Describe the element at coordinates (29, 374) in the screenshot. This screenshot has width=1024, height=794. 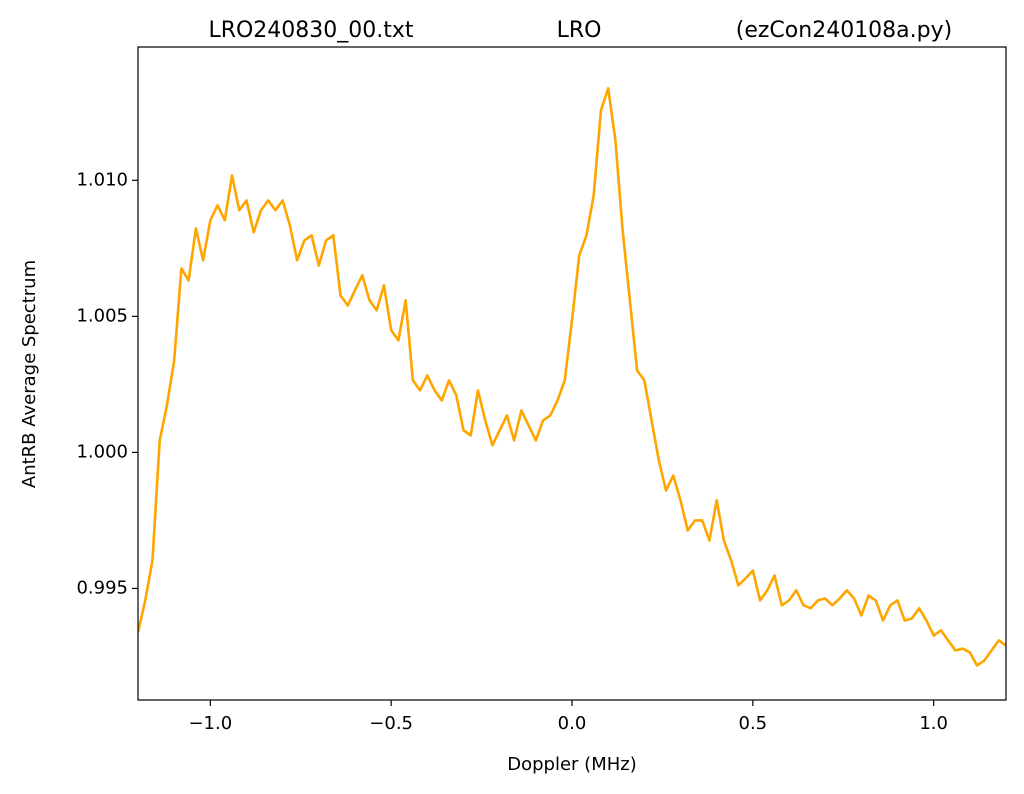
I see `y-axis-label: AntRB Average Spectrum` at that location.